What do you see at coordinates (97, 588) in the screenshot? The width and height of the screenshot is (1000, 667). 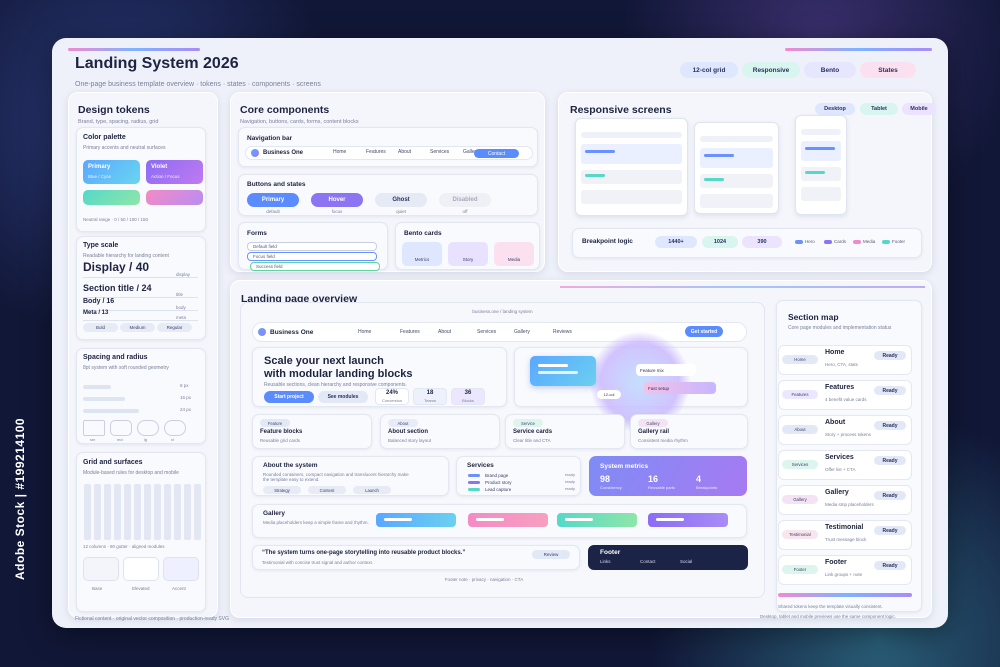 I see `surface-label: Base` at bounding box center [97, 588].